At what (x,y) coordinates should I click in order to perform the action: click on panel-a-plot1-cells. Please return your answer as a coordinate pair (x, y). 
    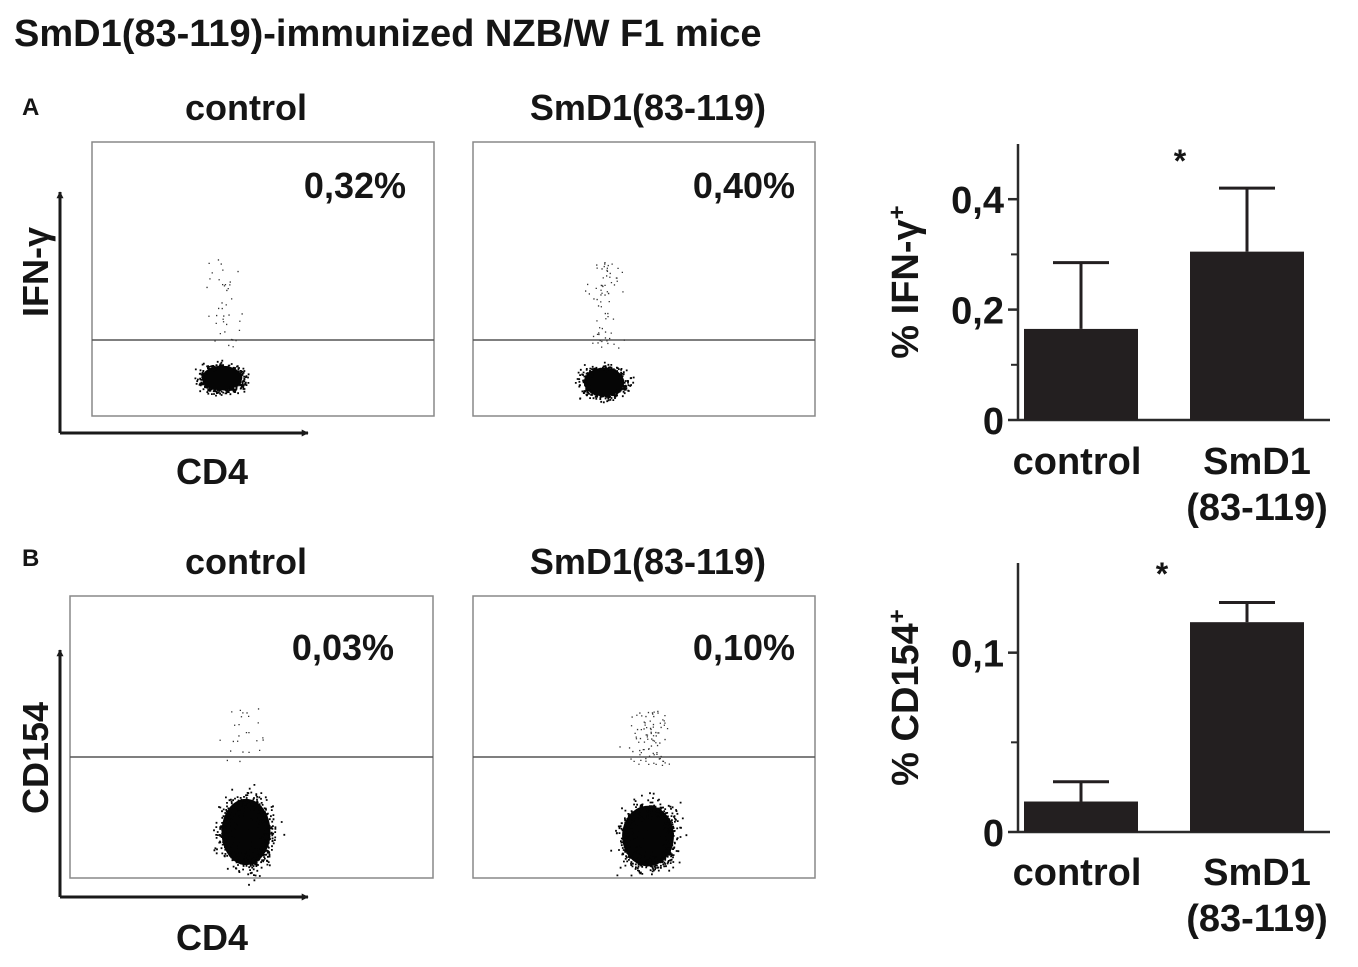
    Looking at the image, I should click on (222, 328).